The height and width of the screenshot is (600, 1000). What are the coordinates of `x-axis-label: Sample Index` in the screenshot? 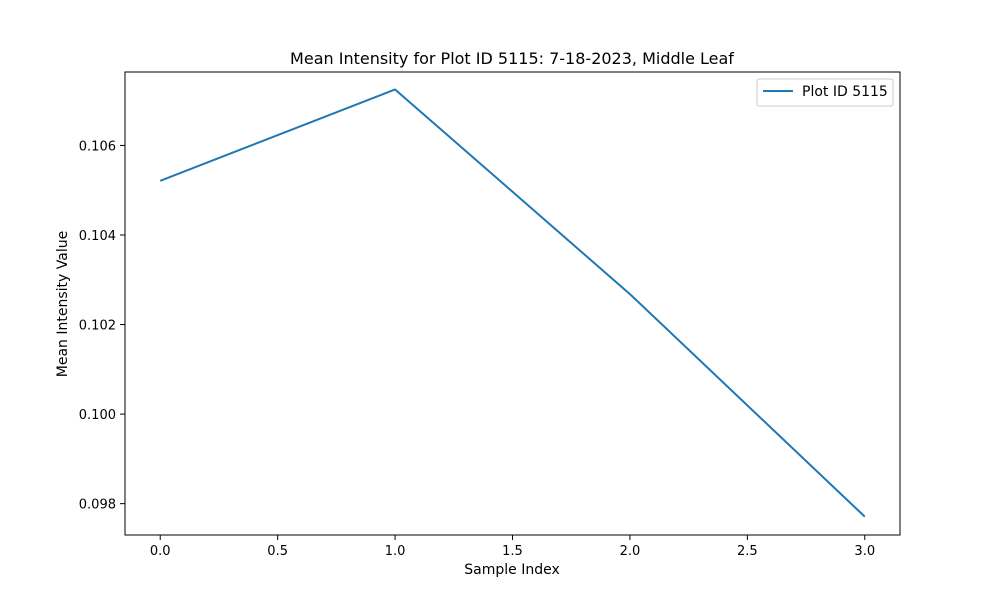 It's located at (511, 570).